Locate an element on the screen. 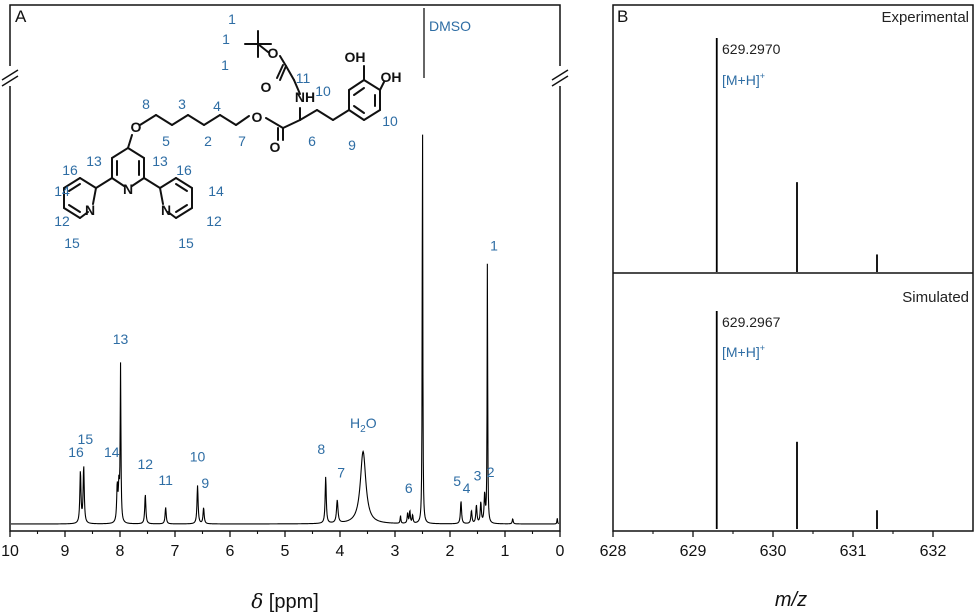 The height and width of the screenshot is (616, 979). nmr-peak-label: 6 is located at coordinates (409, 488).